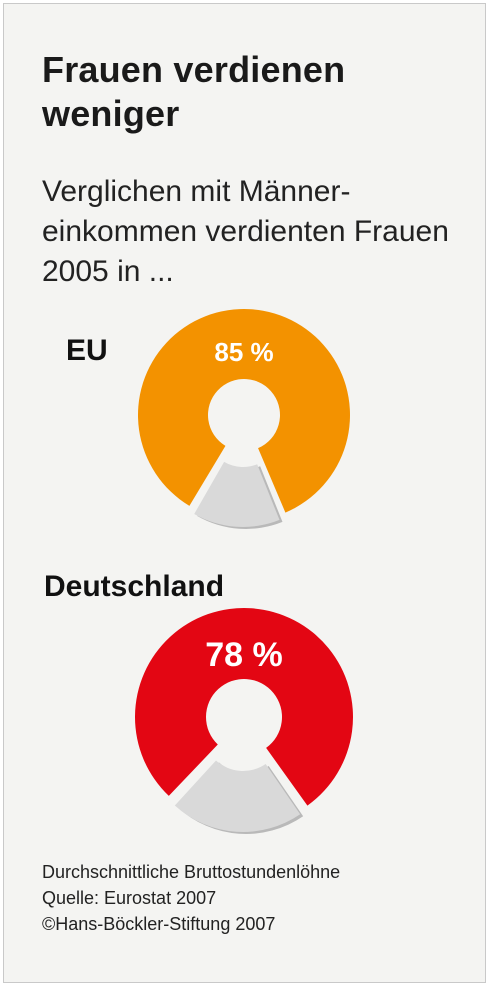 This screenshot has height=987, width=491. I want to click on deutschland-ring-chart: 78 %, so click(243, 721).